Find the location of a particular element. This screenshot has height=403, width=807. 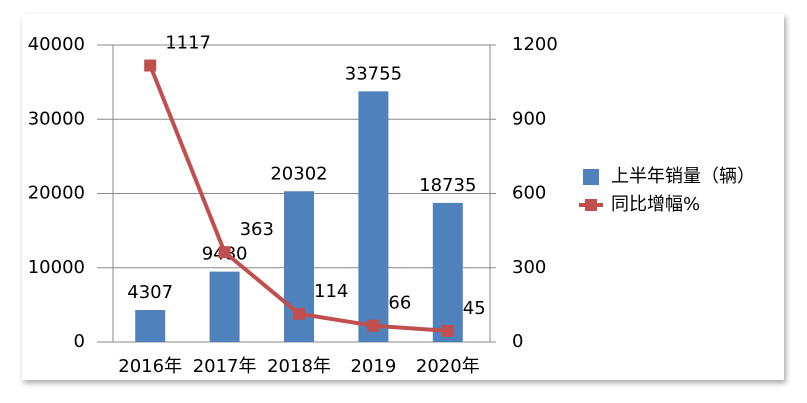

legend-label: 同比增幅% is located at coordinates (655, 204).